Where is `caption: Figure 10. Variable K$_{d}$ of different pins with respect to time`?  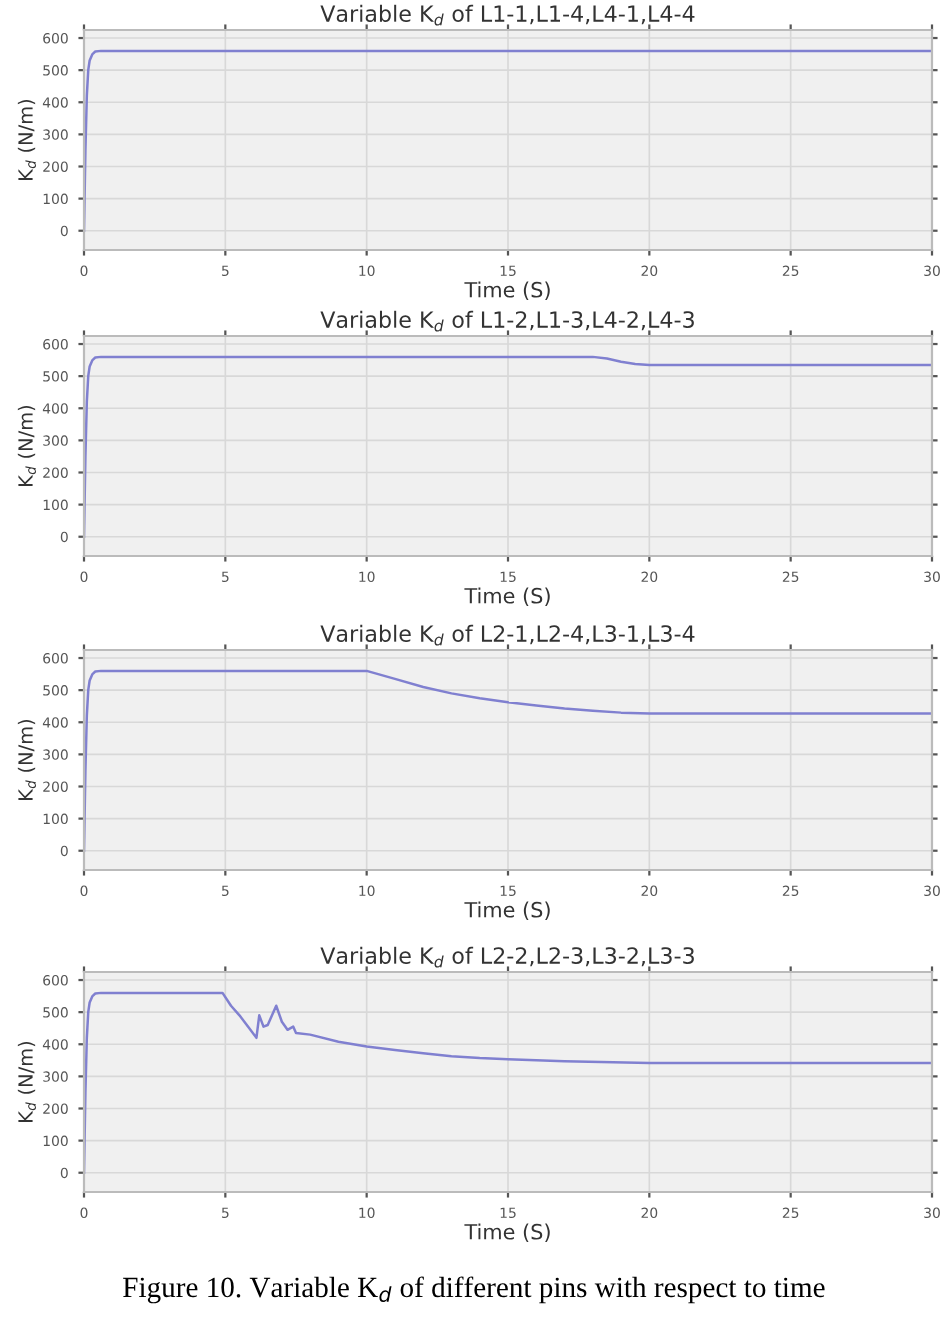
caption: Figure 10. Variable K$_{d}$ of different pins with respect to time is located at coordinates (474, 1290).